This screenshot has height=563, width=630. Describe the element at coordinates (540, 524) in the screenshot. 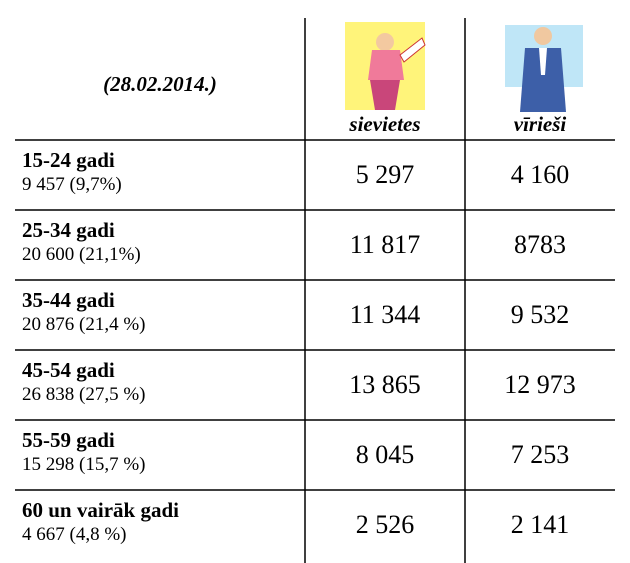

I see `men-count: 2 141` at that location.